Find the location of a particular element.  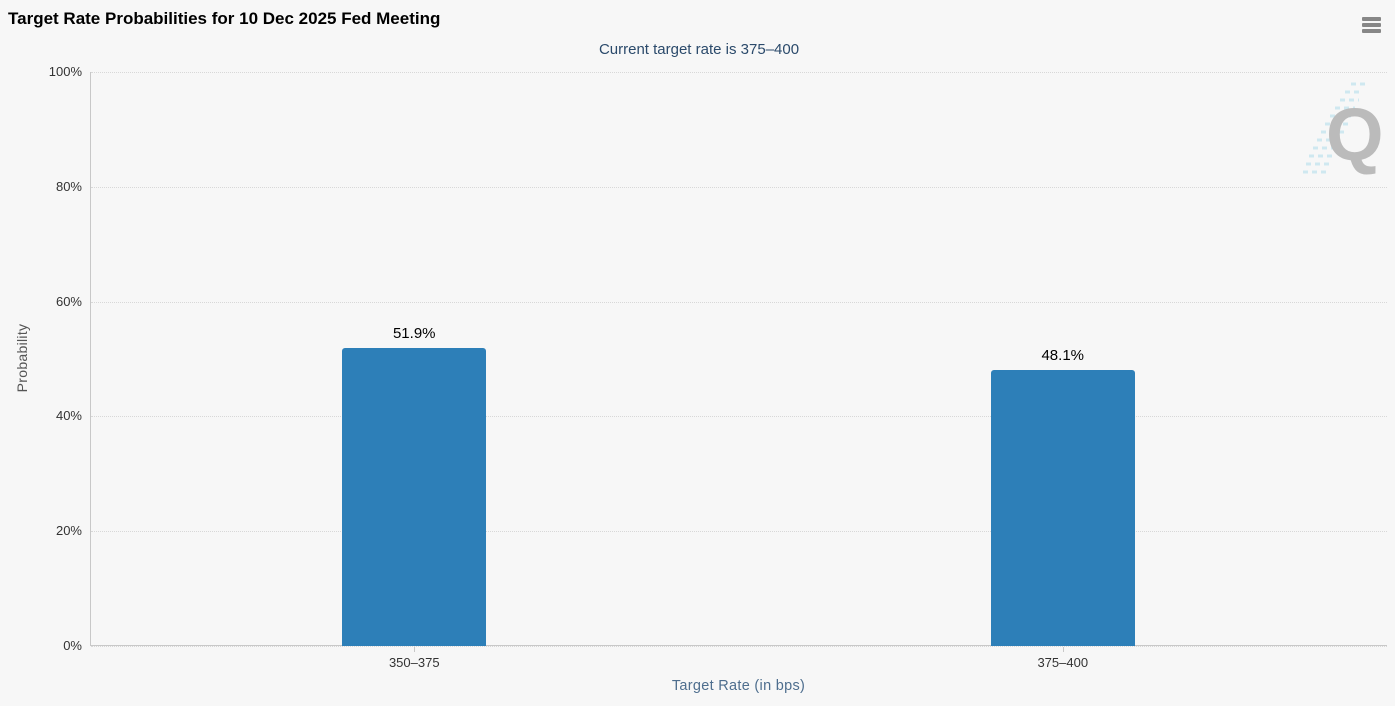

chart-subtitle: Current target rate is 375–400 is located at coordinates (699, 49).